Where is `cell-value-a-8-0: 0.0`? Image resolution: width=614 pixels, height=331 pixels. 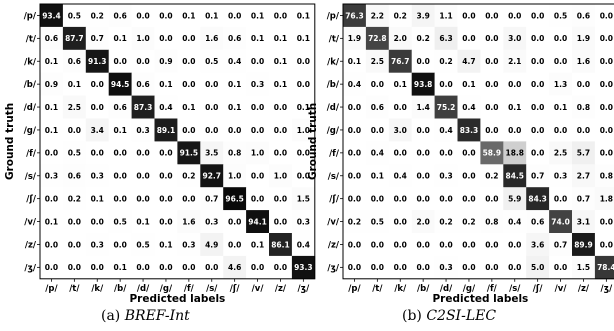
cell-value-a-8-0: 0.0 is located at coordinates (51, 198).